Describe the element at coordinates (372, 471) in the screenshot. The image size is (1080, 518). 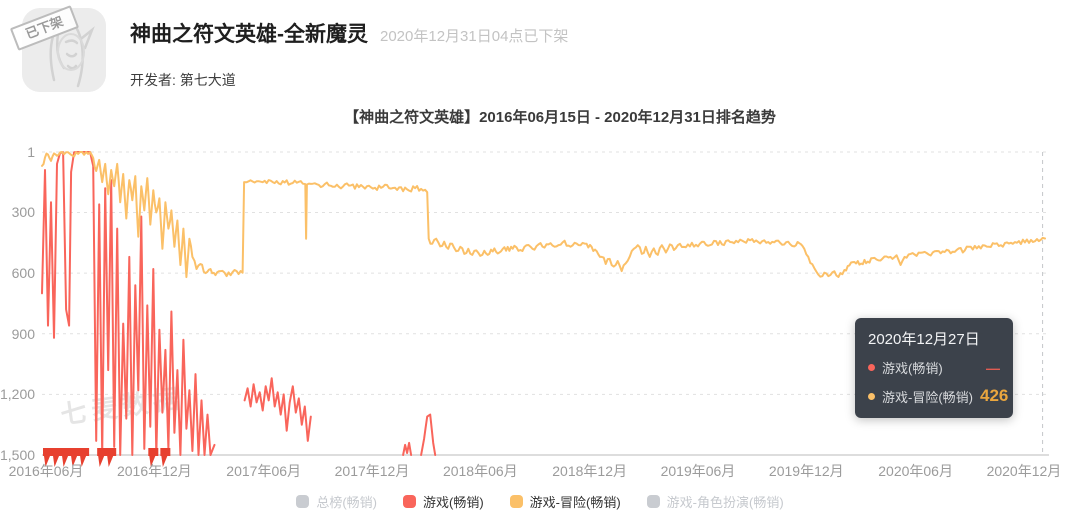
I see `x-axis-label: 2017年12月` at that location.